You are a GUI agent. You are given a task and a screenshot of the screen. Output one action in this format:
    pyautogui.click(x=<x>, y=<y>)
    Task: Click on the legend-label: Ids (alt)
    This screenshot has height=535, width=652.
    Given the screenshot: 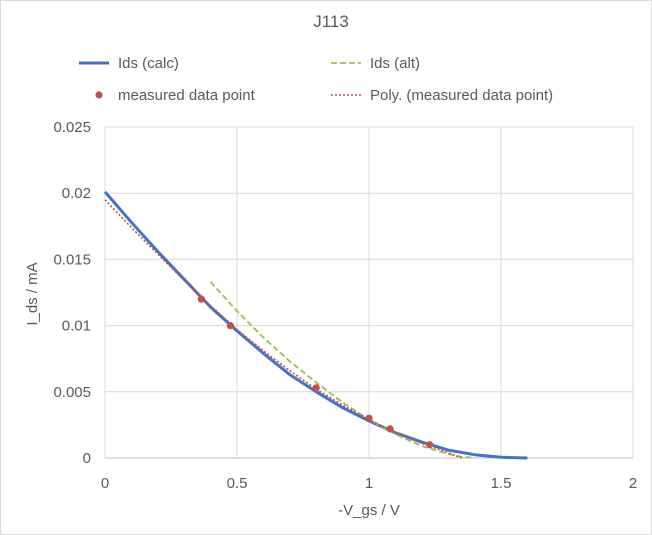 What is the action you would take?
    pyautogui.click(x=395, y=63)
    